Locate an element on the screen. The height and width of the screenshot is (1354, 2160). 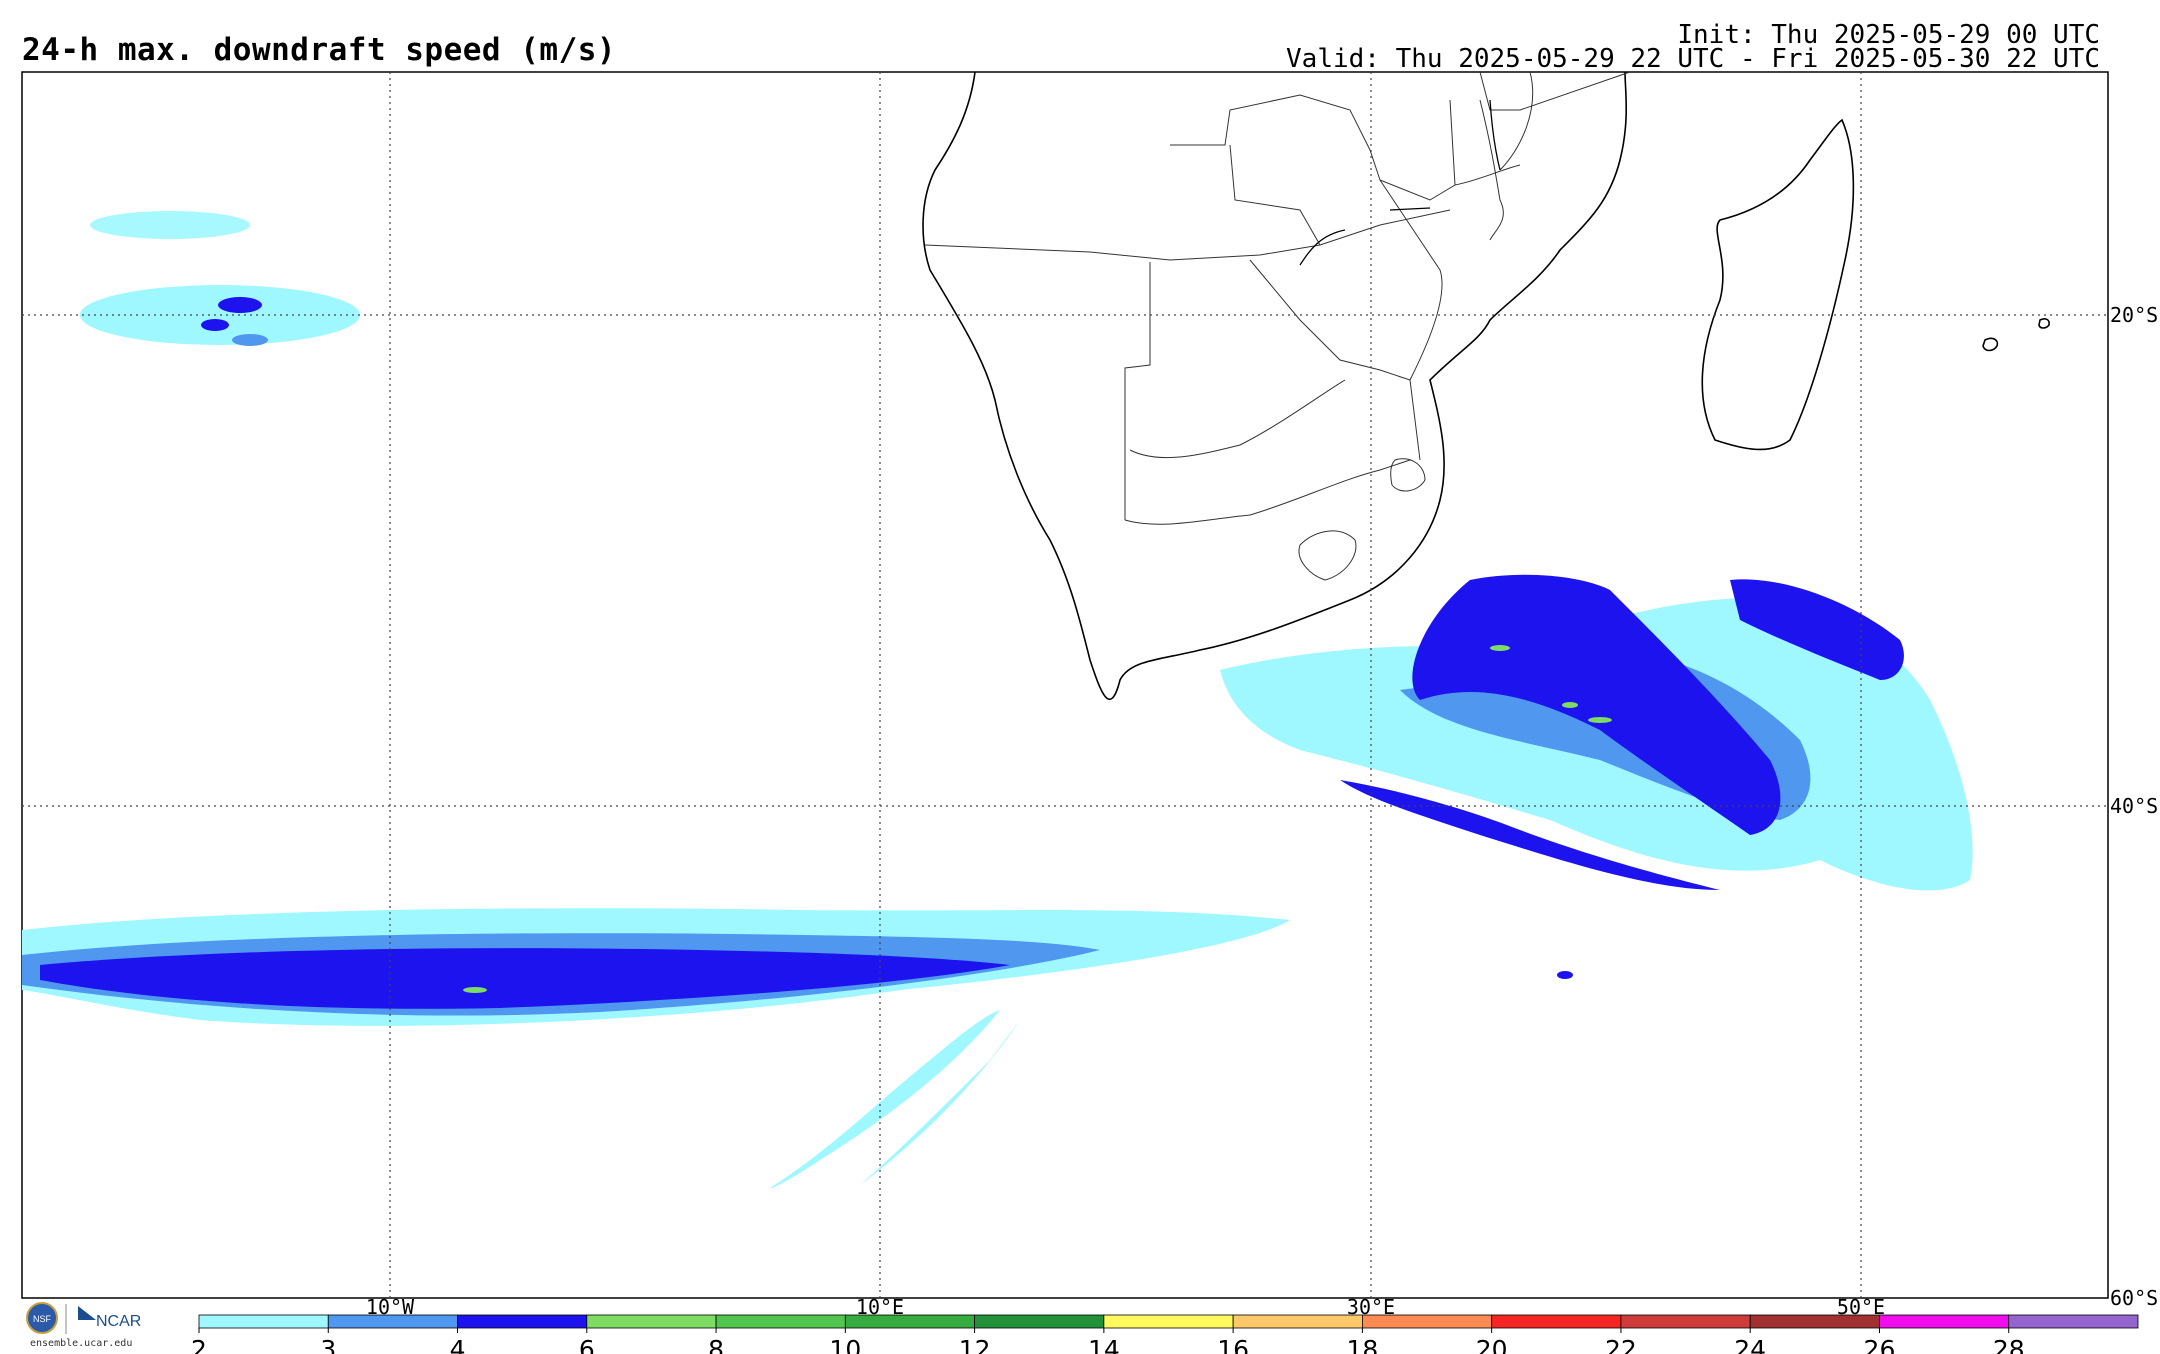
colorbar-label: 6 is located at coordinates (587, 1344).